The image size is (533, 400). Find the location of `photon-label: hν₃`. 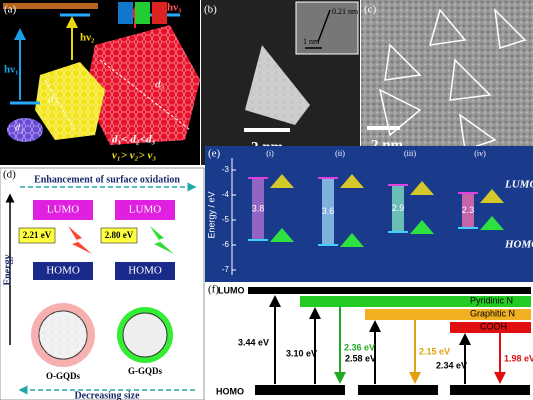

photon-label: hν₃ is located at coordinates (174, 8).